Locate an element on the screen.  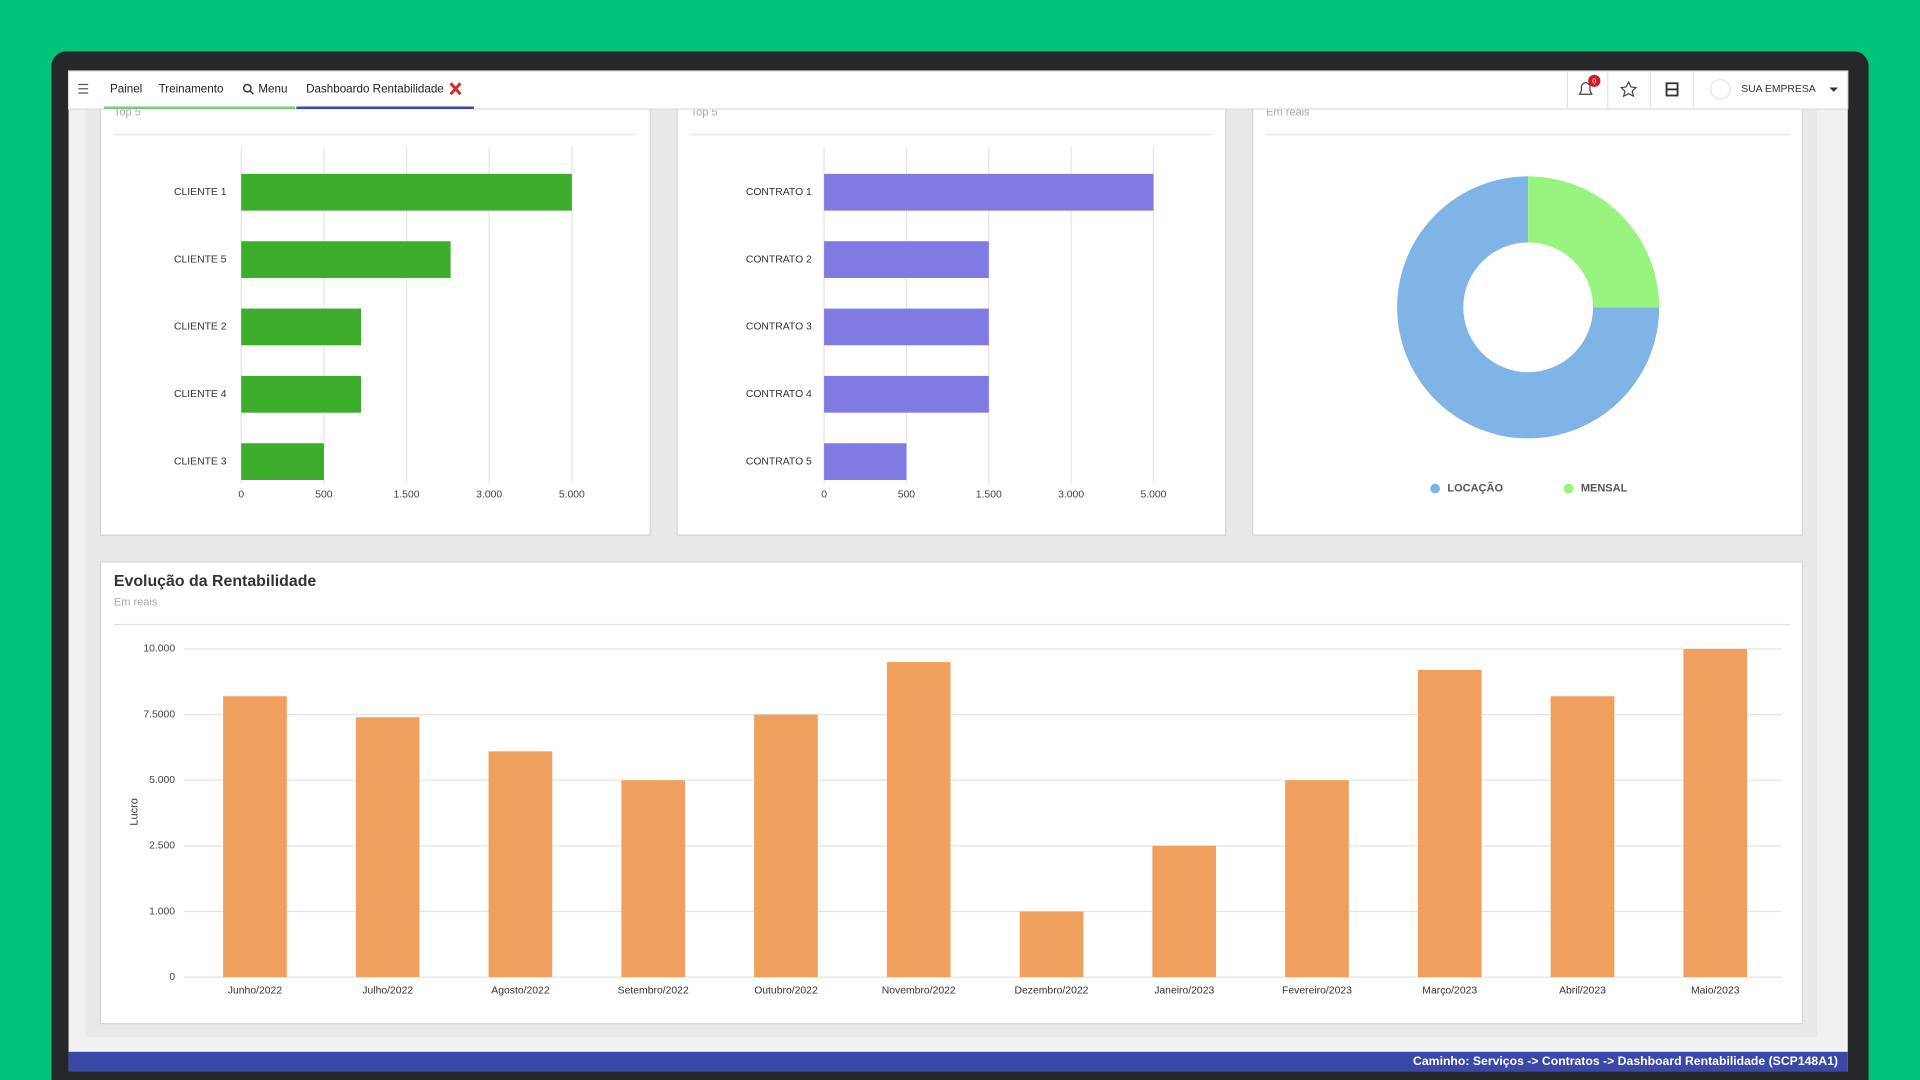
y-tick-label: 7.5000 is located at coordinates (159, 714).